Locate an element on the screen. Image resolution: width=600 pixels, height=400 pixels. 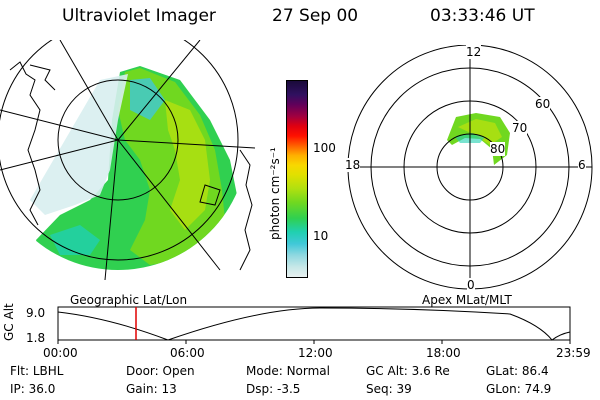
timeline-frame is located at coordinates (314, 323).